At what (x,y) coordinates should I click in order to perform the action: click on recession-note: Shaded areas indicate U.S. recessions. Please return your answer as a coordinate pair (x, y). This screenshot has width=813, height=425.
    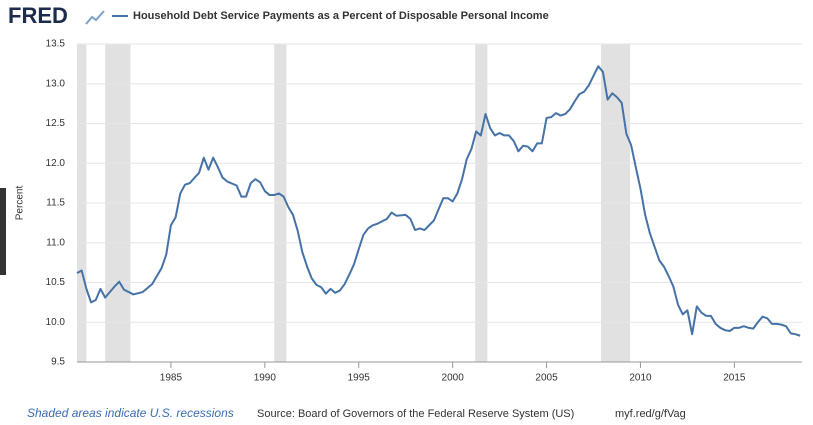
    Looking at the image, I should click on (130, 413).